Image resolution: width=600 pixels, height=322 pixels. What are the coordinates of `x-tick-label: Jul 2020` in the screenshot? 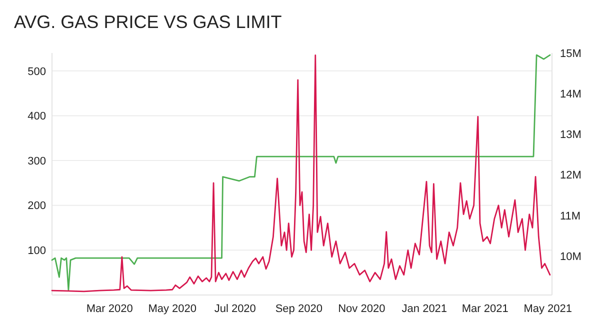 It's located at (235, 309).